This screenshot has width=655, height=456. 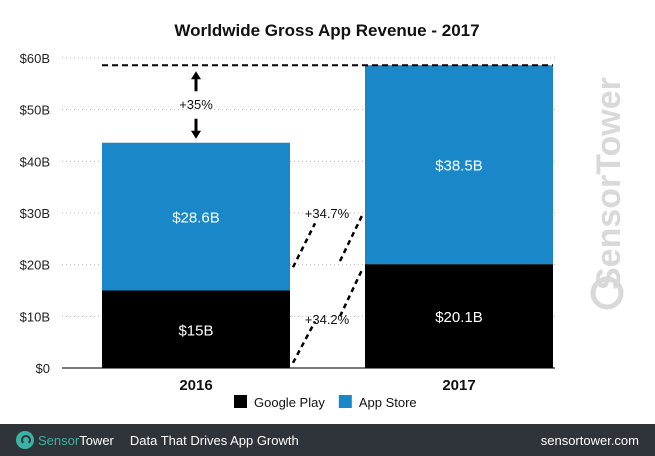 I want to click on legend-label: App Store, so click(x=388, y=402).